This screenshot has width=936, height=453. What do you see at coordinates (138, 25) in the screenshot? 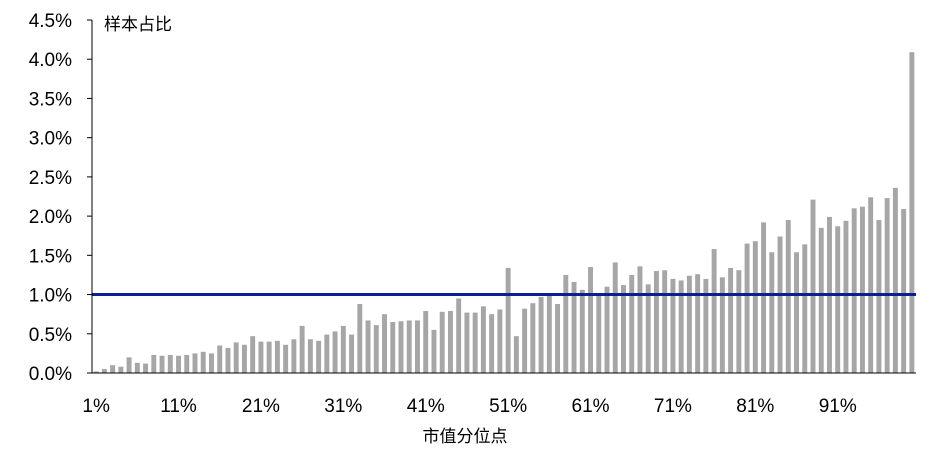
I see `y-axis-title: 样本占比` at bounding box center [138, 25].